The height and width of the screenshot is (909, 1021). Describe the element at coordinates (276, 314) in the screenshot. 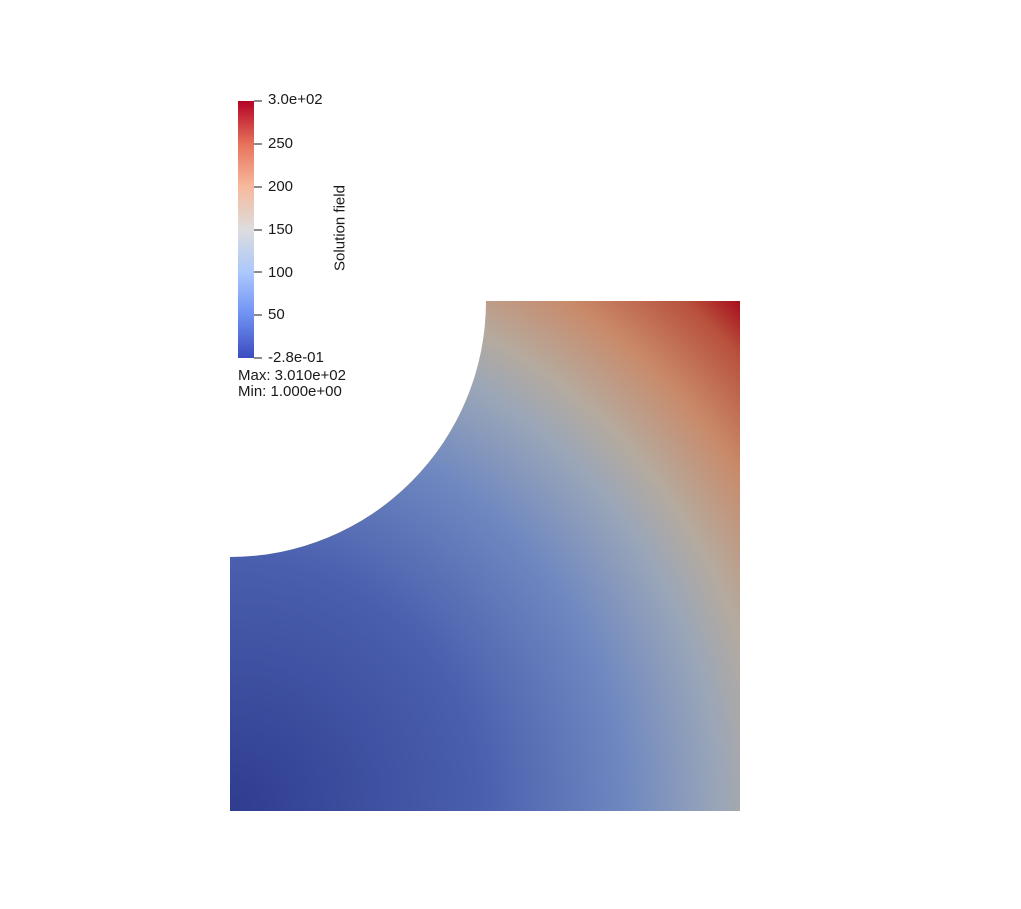

I see `scalar-bar-tick-label: 50` at that location.